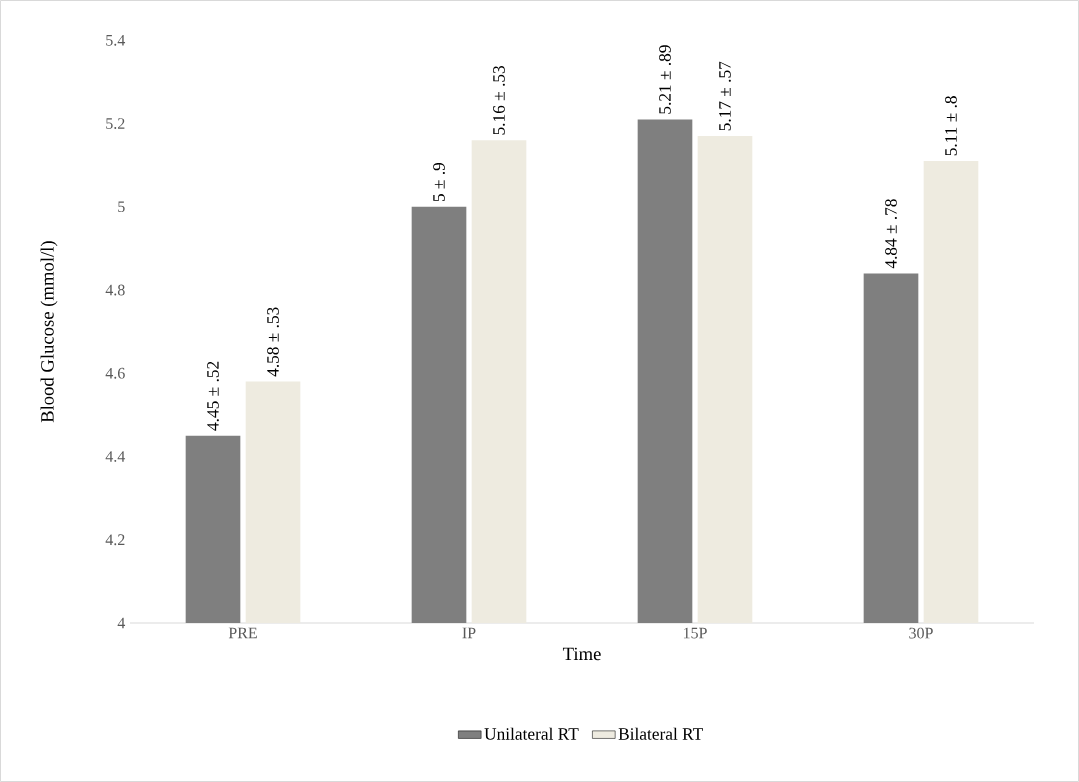 This screenshot has width=1079, height=782. I want to click on y-tick-label: 4.6, so click(115, 373).